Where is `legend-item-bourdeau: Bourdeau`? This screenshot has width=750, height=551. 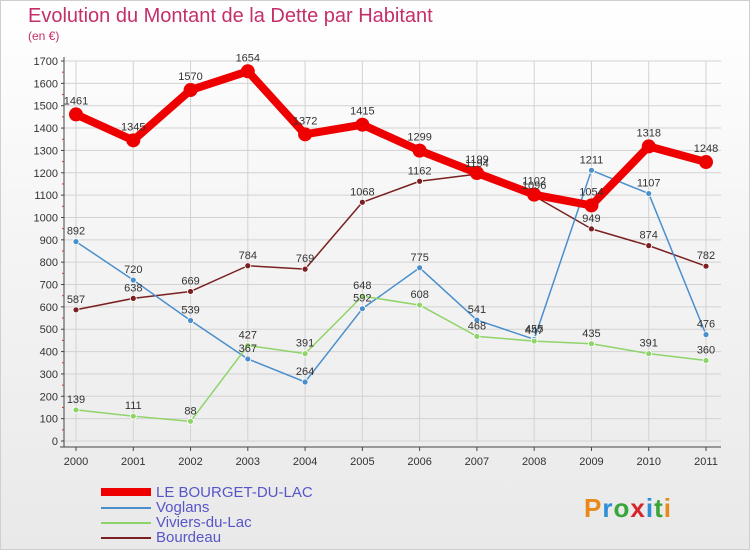
legend-item-bourdeau: Bourdeau is located at coordinates (216, 537).